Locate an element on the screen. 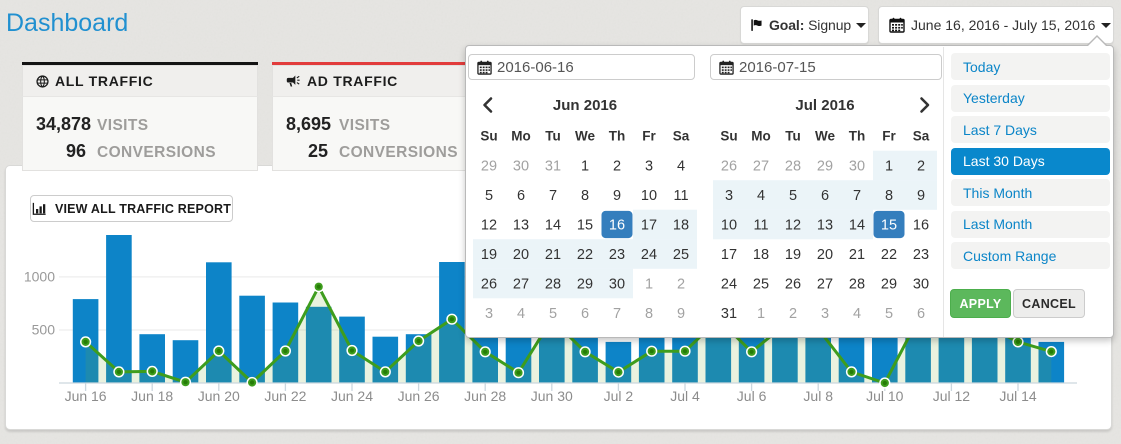  svg-text: 18 is located at coordinates (681, 226).